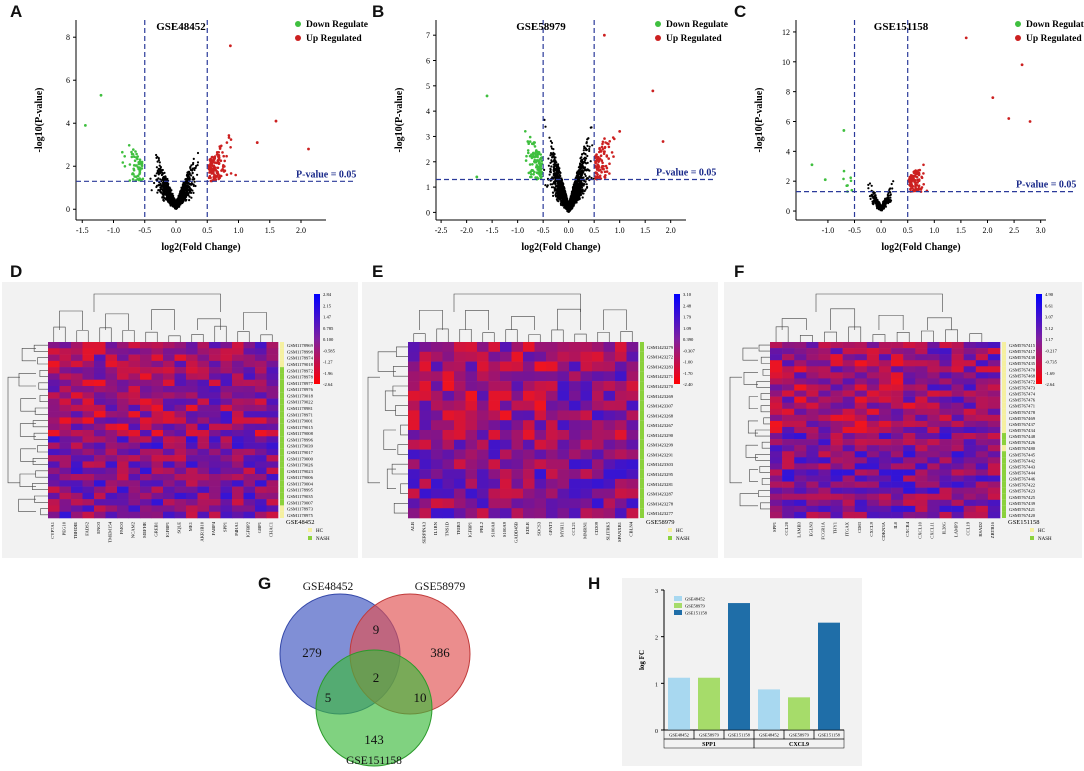 This screenshot has height=771, width=1084. What do you see at coordinates (328, 339) in the screenshot?
I see `color-scale-label: 0.100` at bounding box center [328, 339].